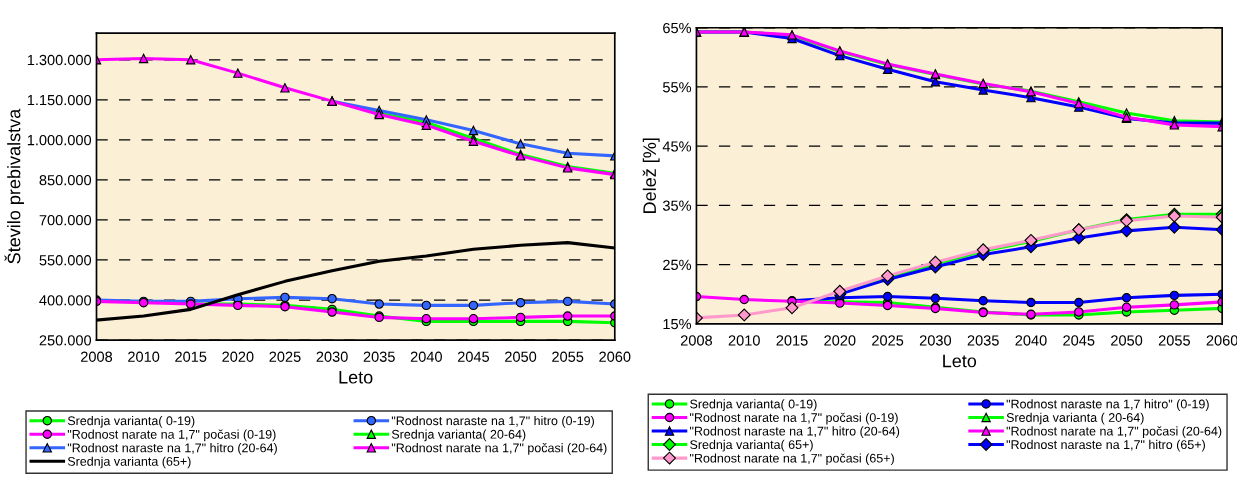 The height and width of the screenshot is (479, 1237). What do you see at coordinates (677, 87) in the screenshot?
I see `y-tick-label: 55%` at bounding box center [677, 87].